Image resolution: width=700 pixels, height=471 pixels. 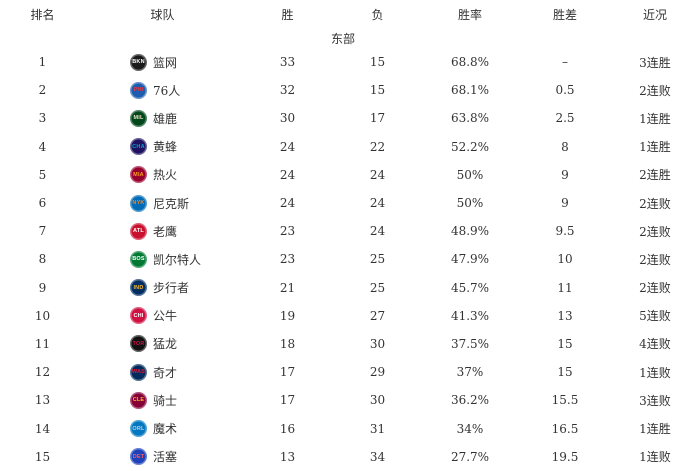 What do you see at coordinates (162, 175) in the screenshot?
I see `team-cell: MIA 热火` at bounding box center [162, 175].